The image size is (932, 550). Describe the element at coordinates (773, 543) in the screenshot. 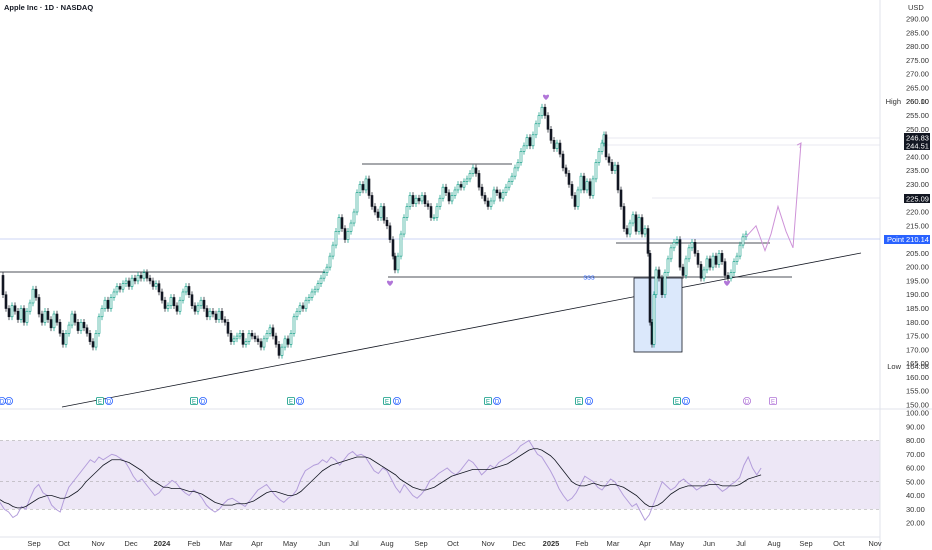

I see `time-tick-label: Aug` at that location.